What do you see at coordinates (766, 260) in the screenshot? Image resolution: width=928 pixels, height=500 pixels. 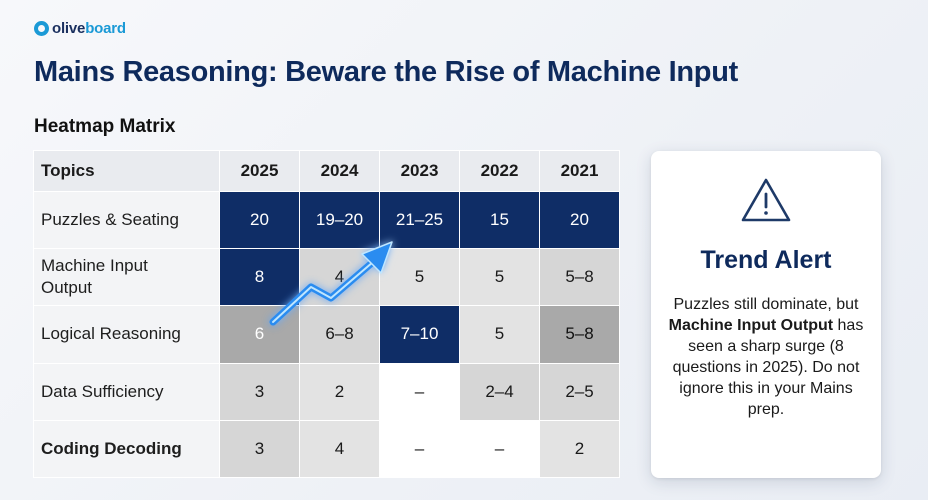 I see `alert-title: Trend Alert` at bounding box center [766, 260].